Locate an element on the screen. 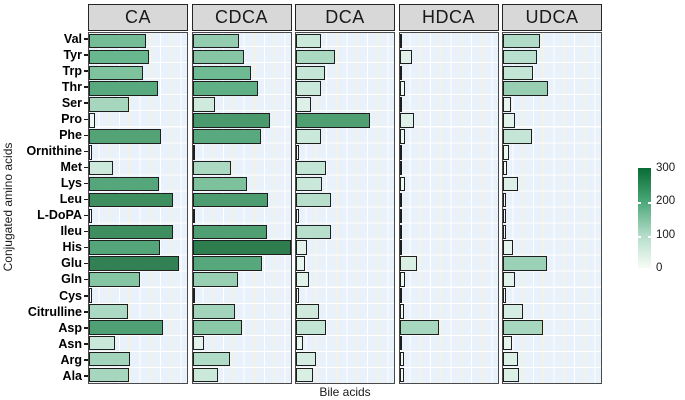 Image resolution: width=685 pixels, height=400 pixels. y-tick-label: His is located at coordinates (72, 247).